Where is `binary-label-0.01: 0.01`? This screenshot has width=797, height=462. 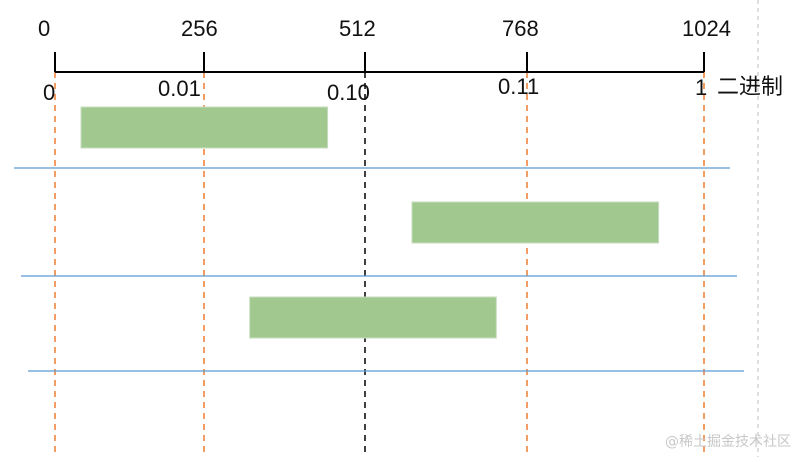
binary-label-0.01: 0.01 is located at coordinates (179, 88).